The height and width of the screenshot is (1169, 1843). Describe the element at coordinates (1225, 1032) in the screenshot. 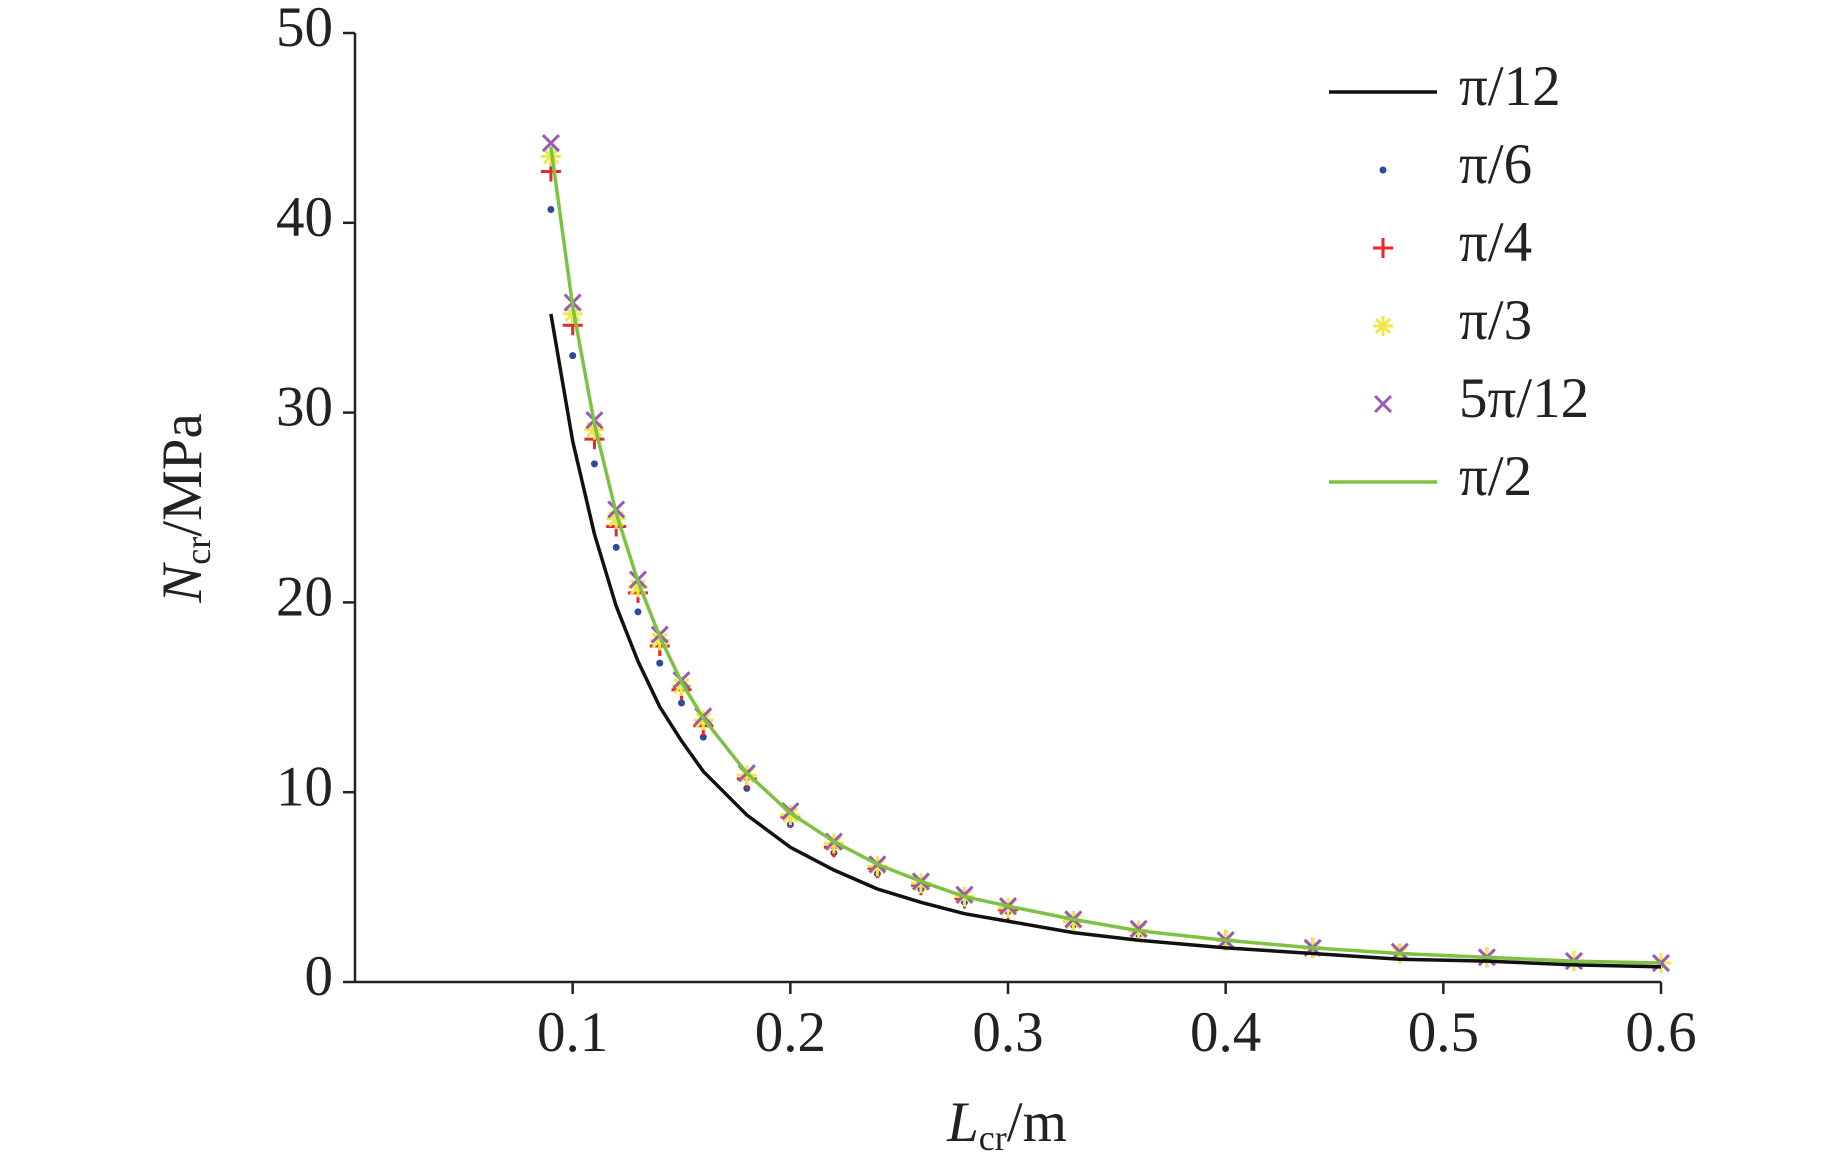

I see `x-tick-label: 0.4` at that location.